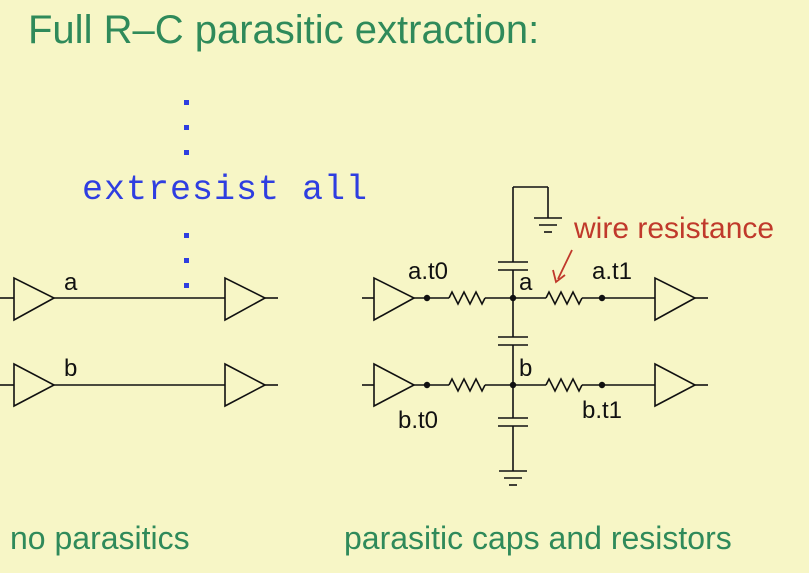 The image size is (809, 573). Describe the element at coordinates (70, 368) in the screenshot. I see `left-label-b: b` at that location.